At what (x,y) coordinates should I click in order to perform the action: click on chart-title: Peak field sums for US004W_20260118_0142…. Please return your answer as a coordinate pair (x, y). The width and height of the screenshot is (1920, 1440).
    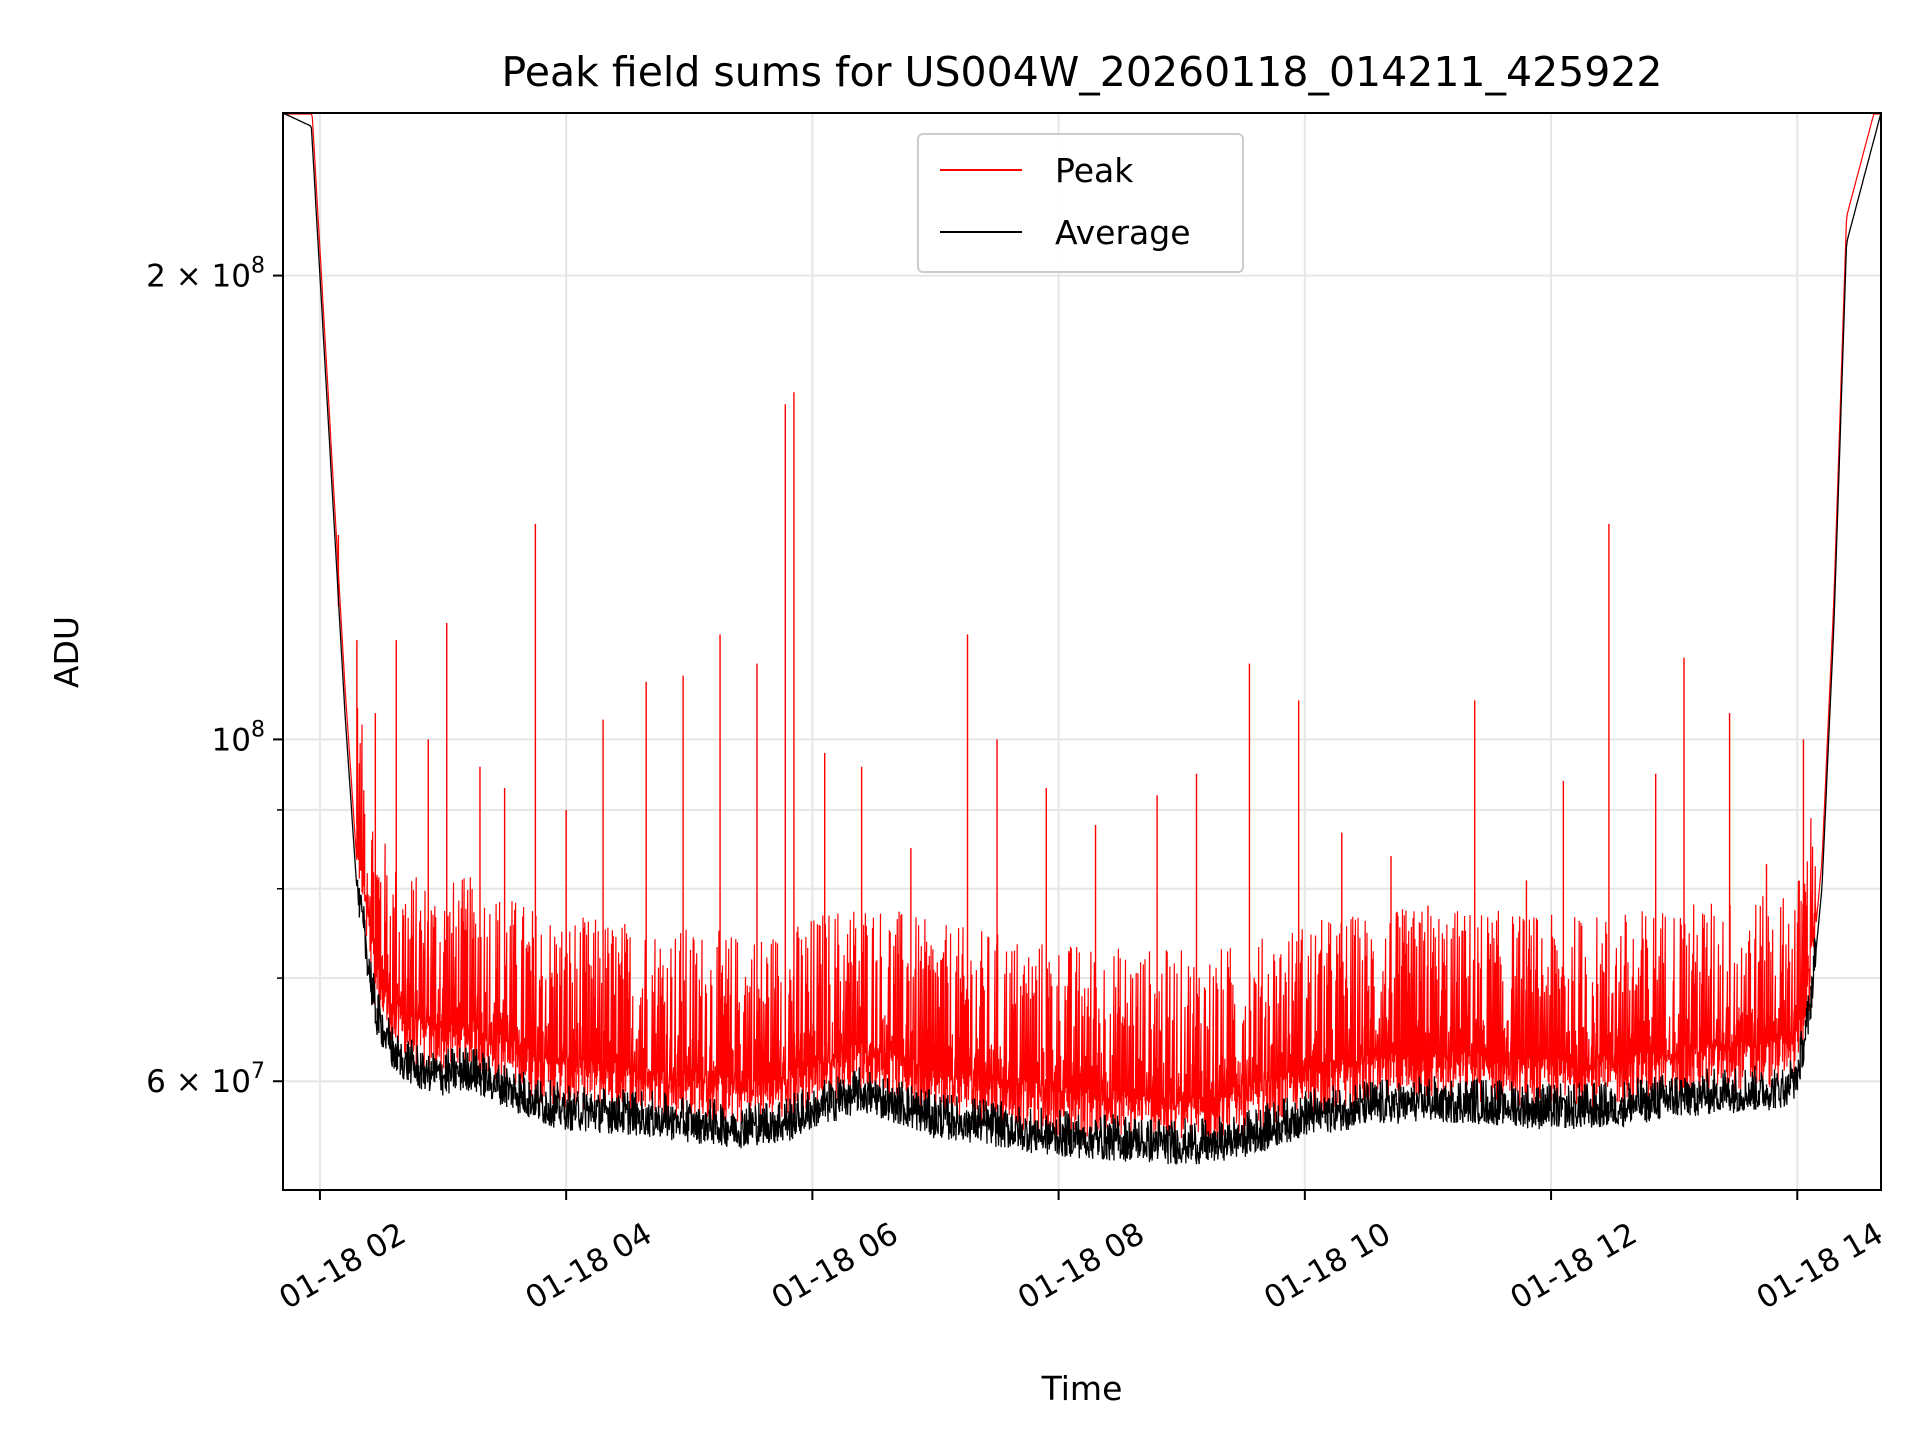
    Looking at the image, I should click on (1081, 72).